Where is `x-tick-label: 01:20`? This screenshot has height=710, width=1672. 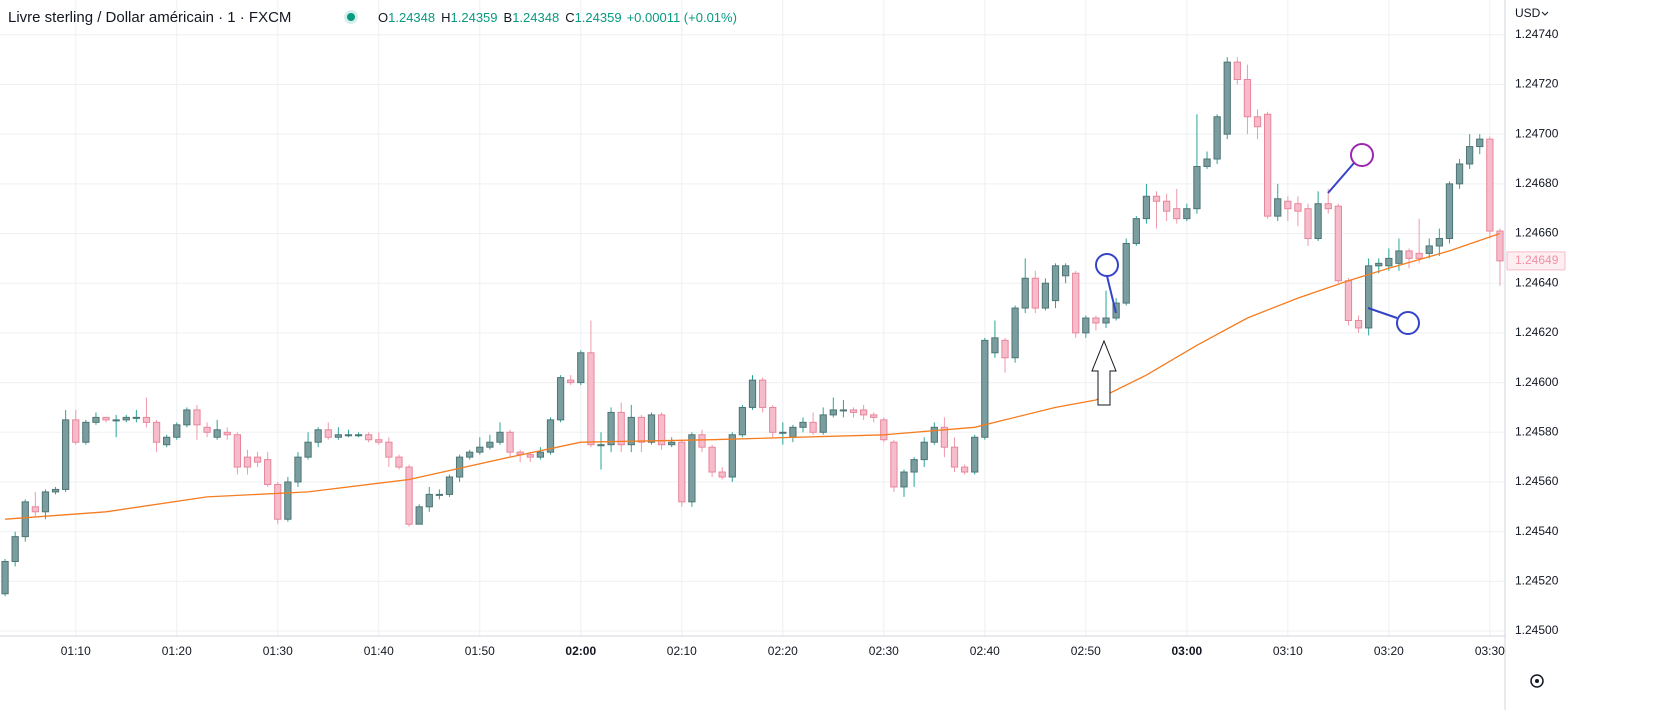 x-tick-label: 01:20 is located at coordinates (177, 651).